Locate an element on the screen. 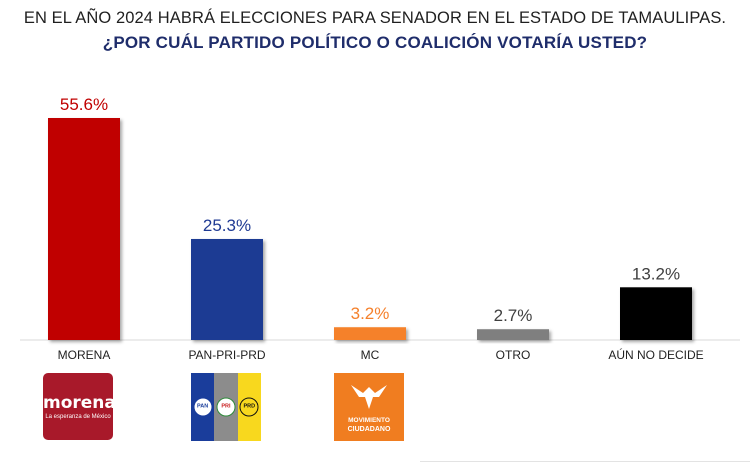  eagle-icon is located at coordinates (369, 397).